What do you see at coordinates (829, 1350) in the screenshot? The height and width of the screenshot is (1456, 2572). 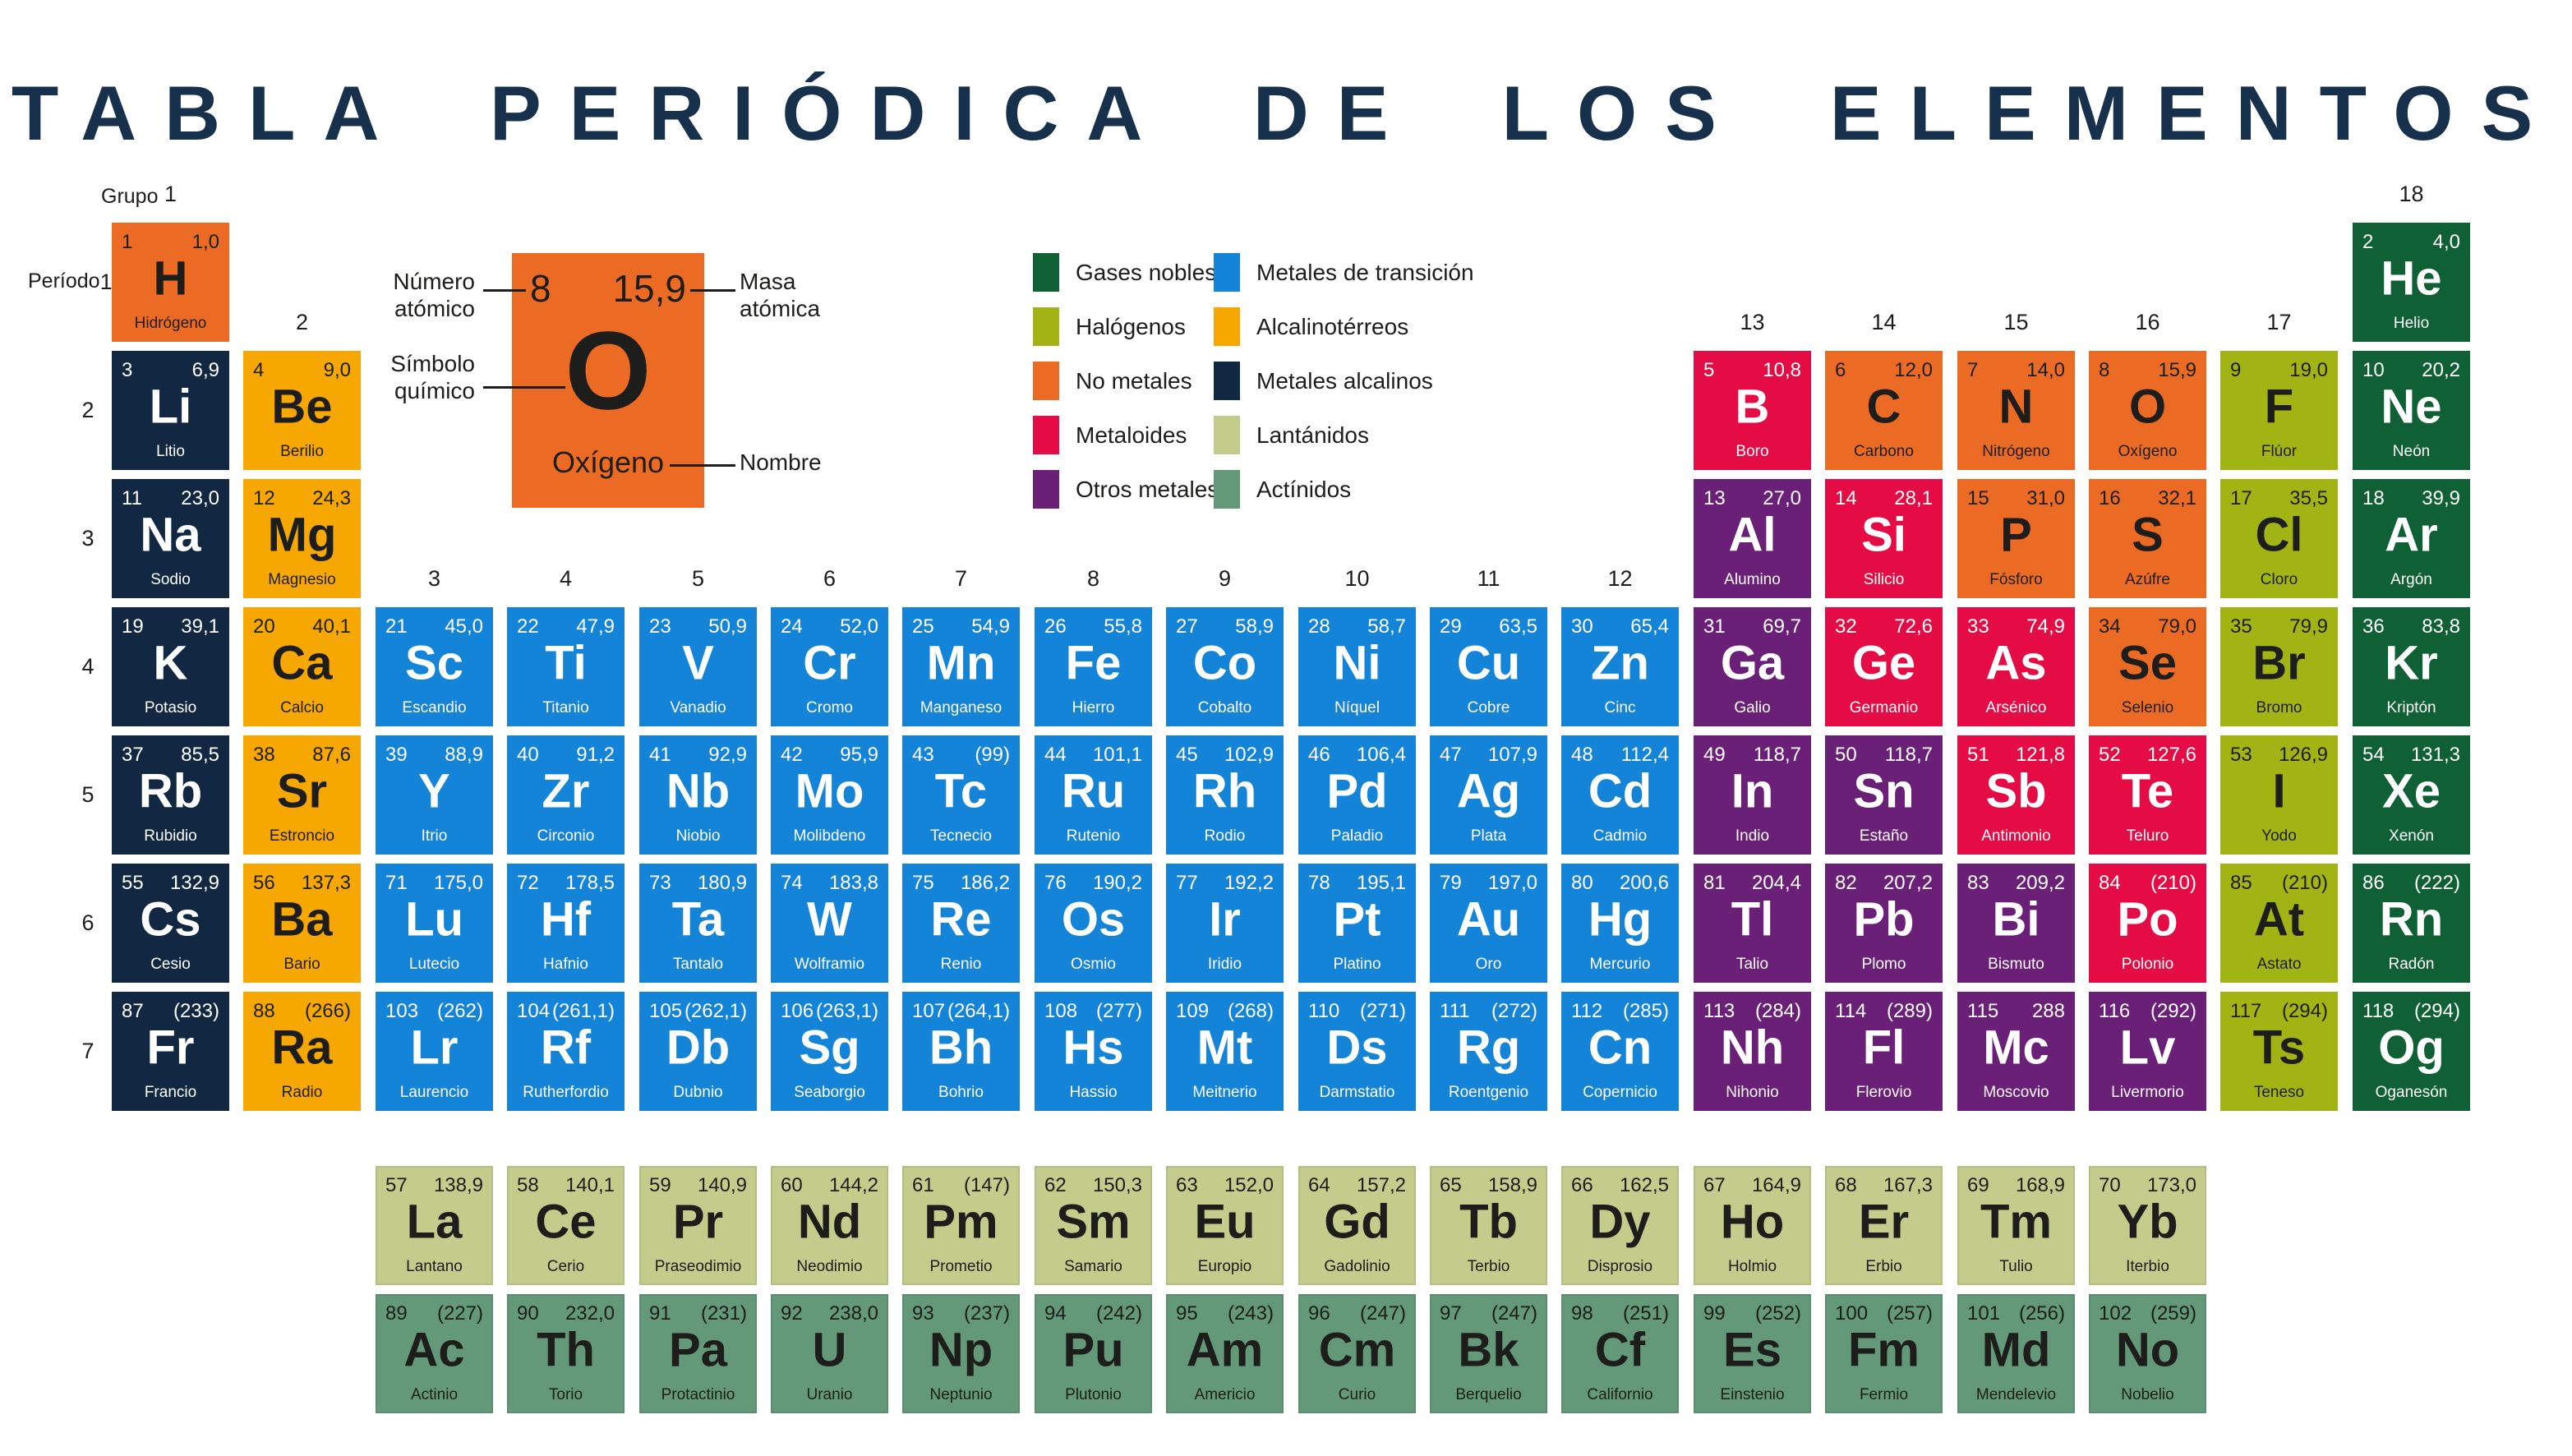 I see `element-symbol: U` at bounding box center [829, 1350].